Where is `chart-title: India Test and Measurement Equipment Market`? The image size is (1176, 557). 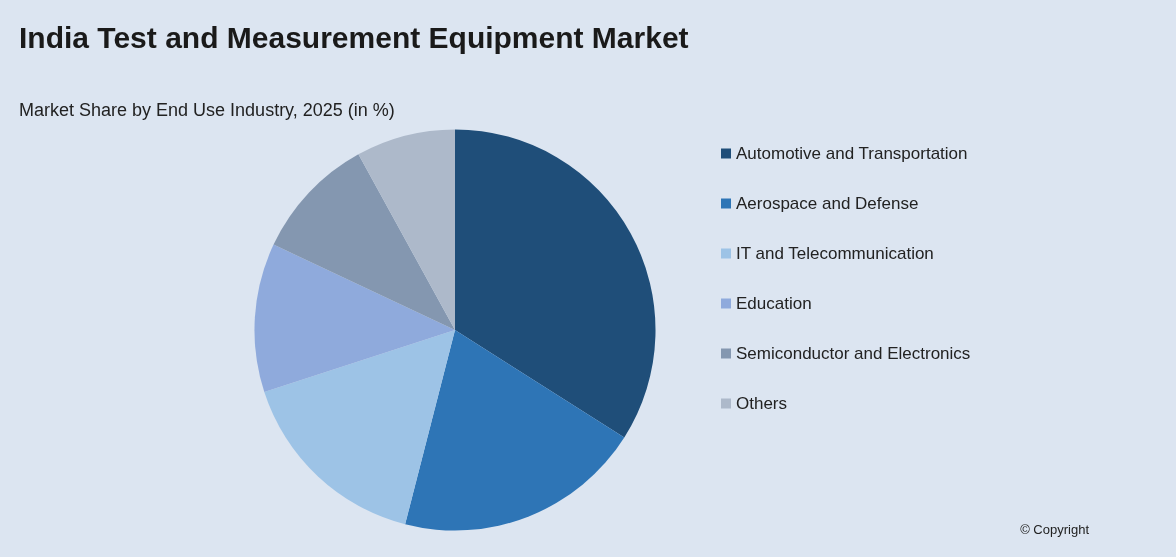
chart-title: India Test and Measurement Equipment Market is located at coordinates (354, 37).